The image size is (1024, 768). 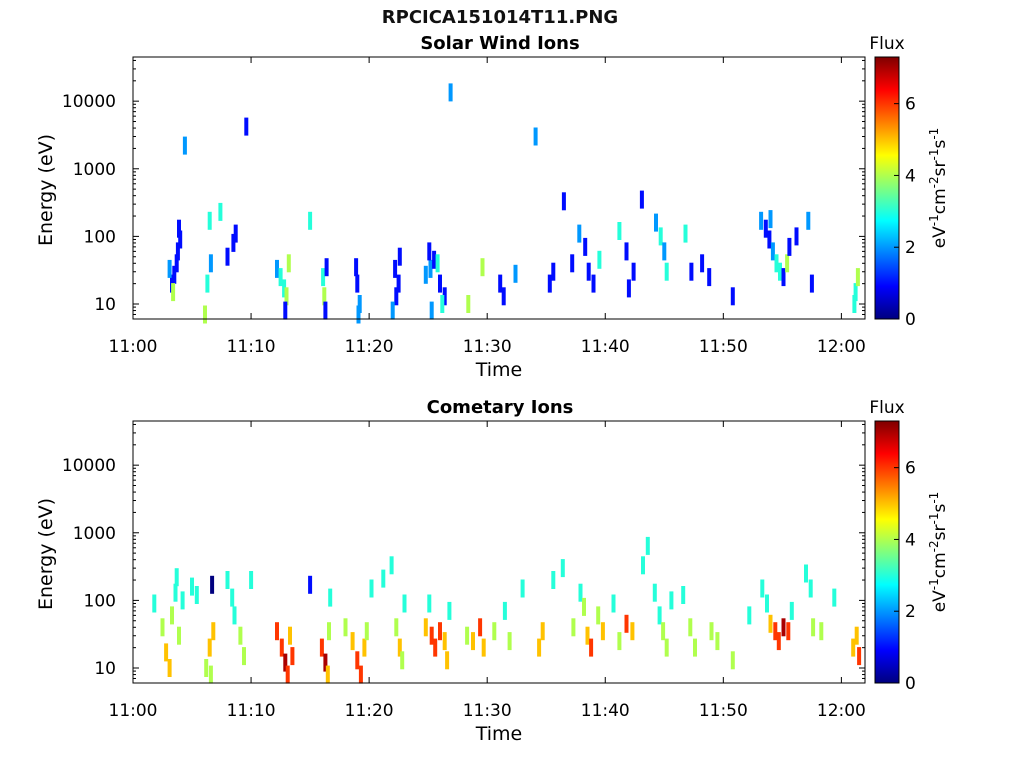 What do you see at coordinates (487, 347) in the screenshot?
I see `x-tick-label: 11:30` at bounding box center [487, 347].